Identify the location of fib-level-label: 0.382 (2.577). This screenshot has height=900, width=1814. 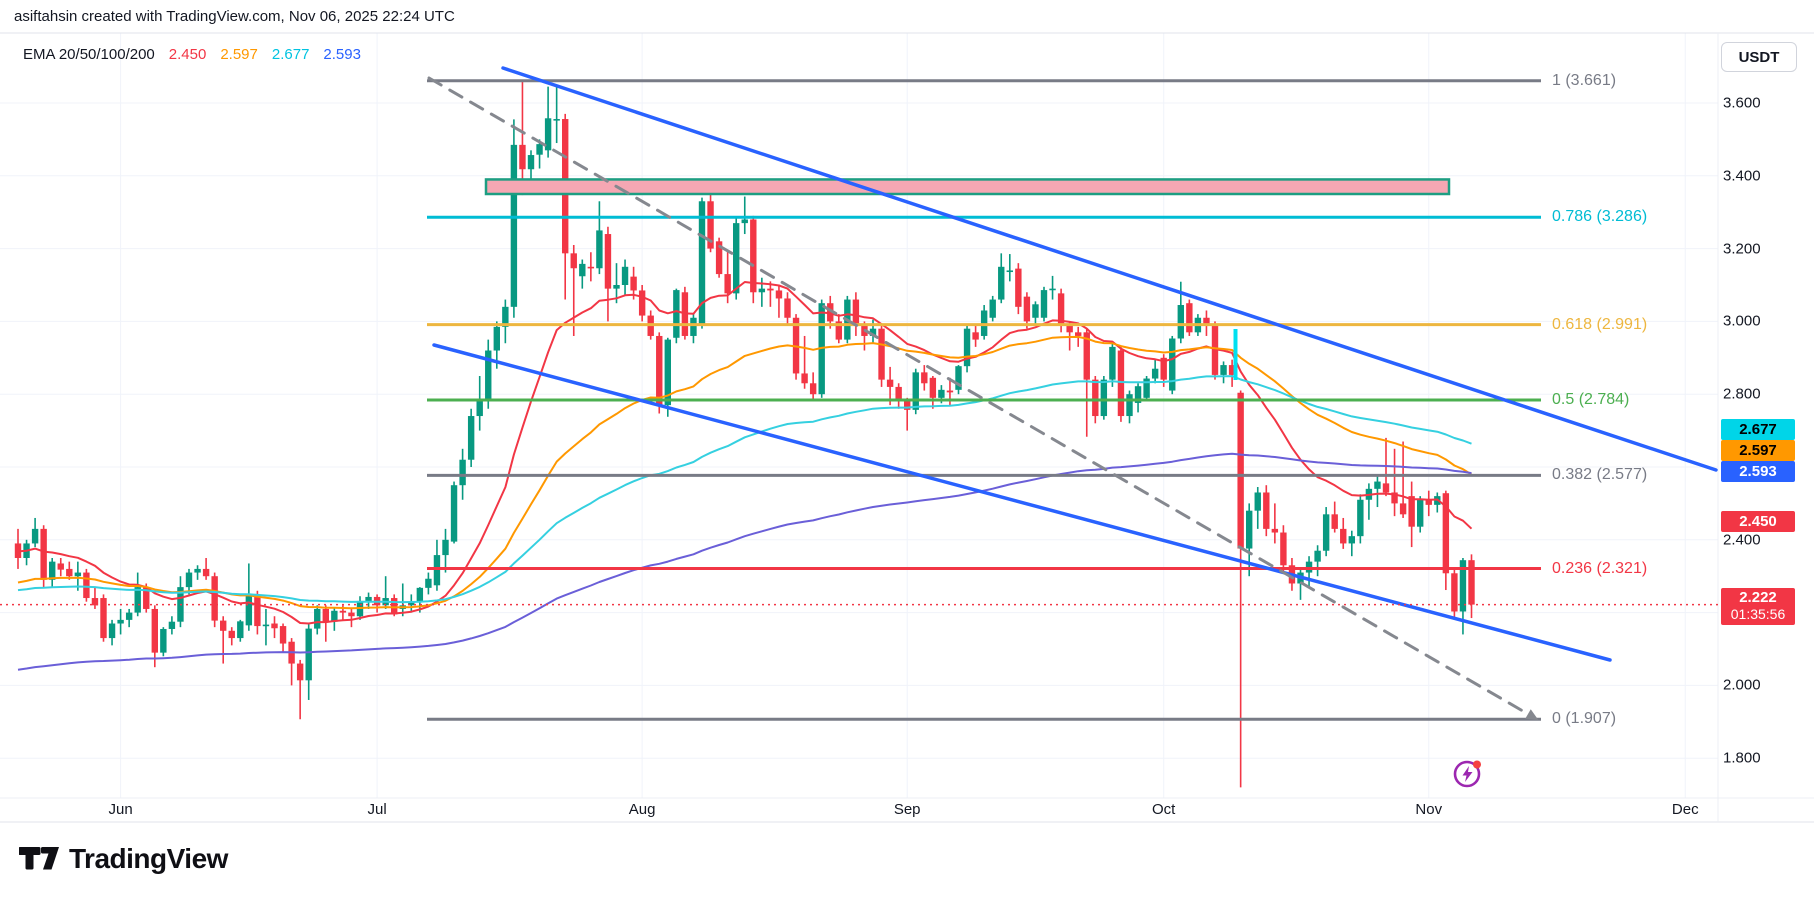
(1600, 475).